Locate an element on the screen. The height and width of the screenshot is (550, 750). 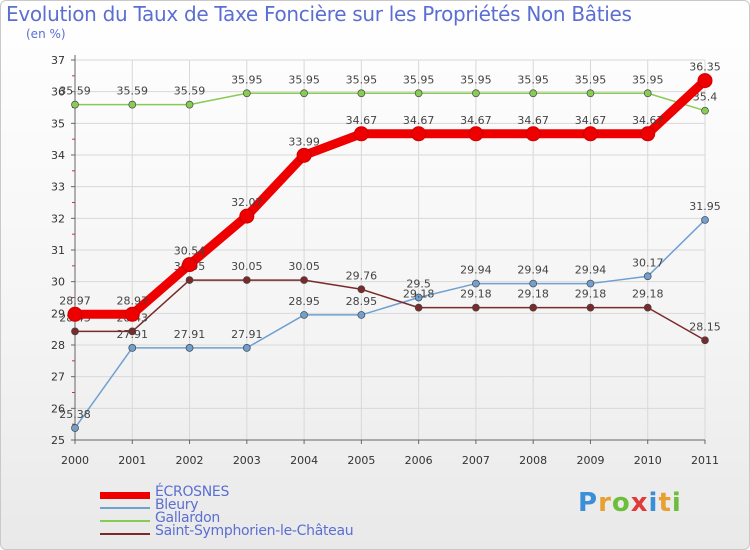
y-tick-label: 37 is located at coordinates (58, 60).